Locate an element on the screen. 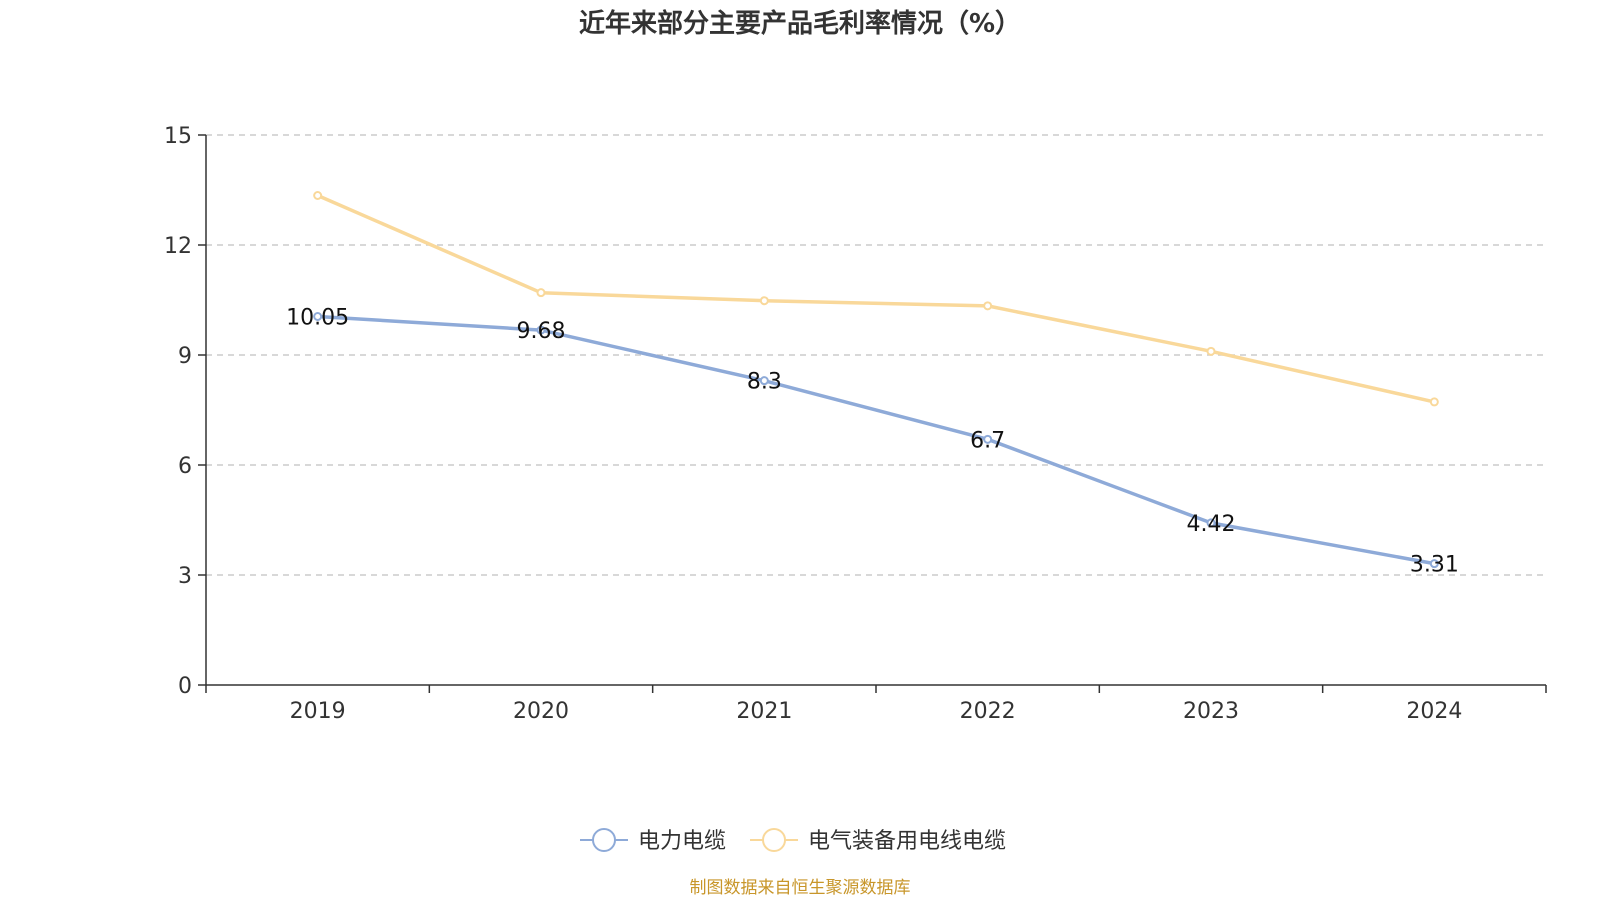  chart-title: 近年来部分主要产品毛利率情况（%） is located at coordinates (800, 23).